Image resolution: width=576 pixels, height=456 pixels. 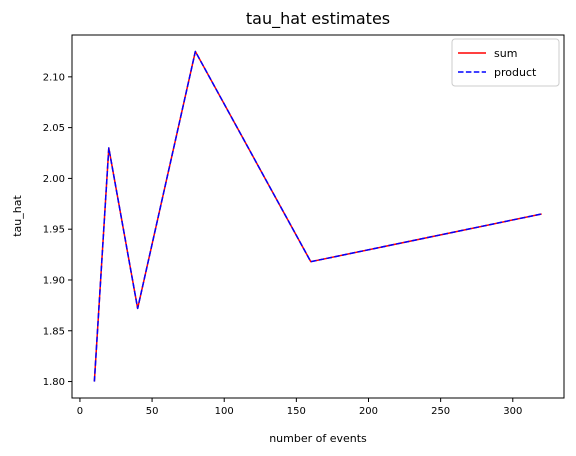 What do you see at coordinates (152, 411) in the screenshot?
I see `x-tick-label: 50` at bounding box center [152, 411].